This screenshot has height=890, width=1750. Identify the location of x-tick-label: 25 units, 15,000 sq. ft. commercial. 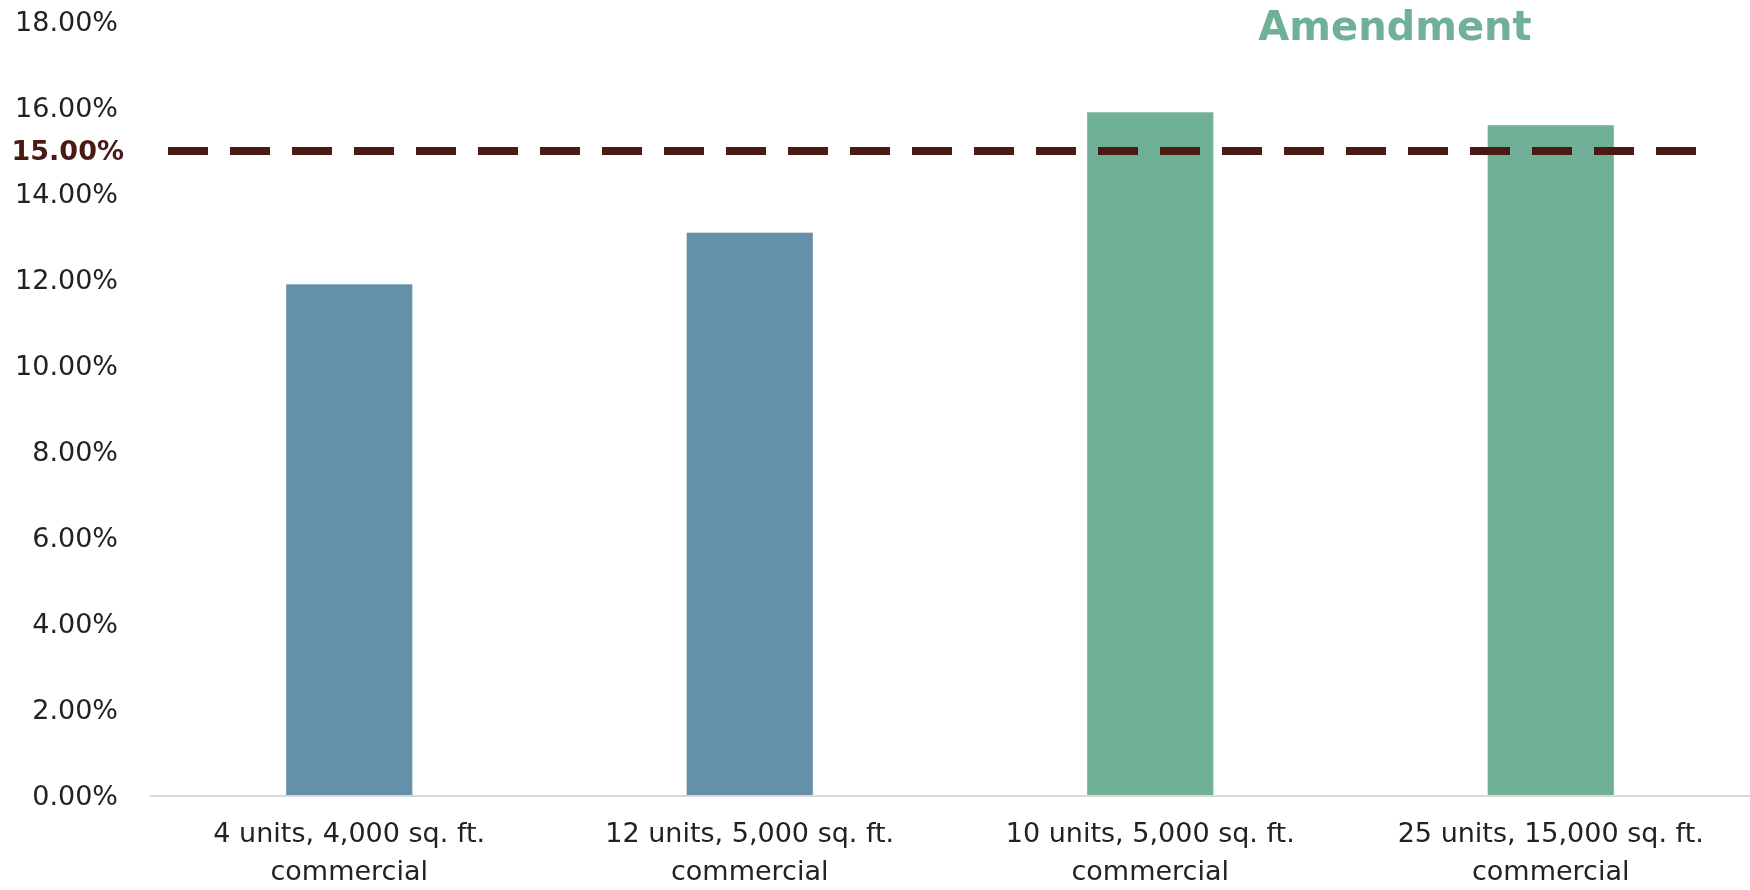
(1550, 851).